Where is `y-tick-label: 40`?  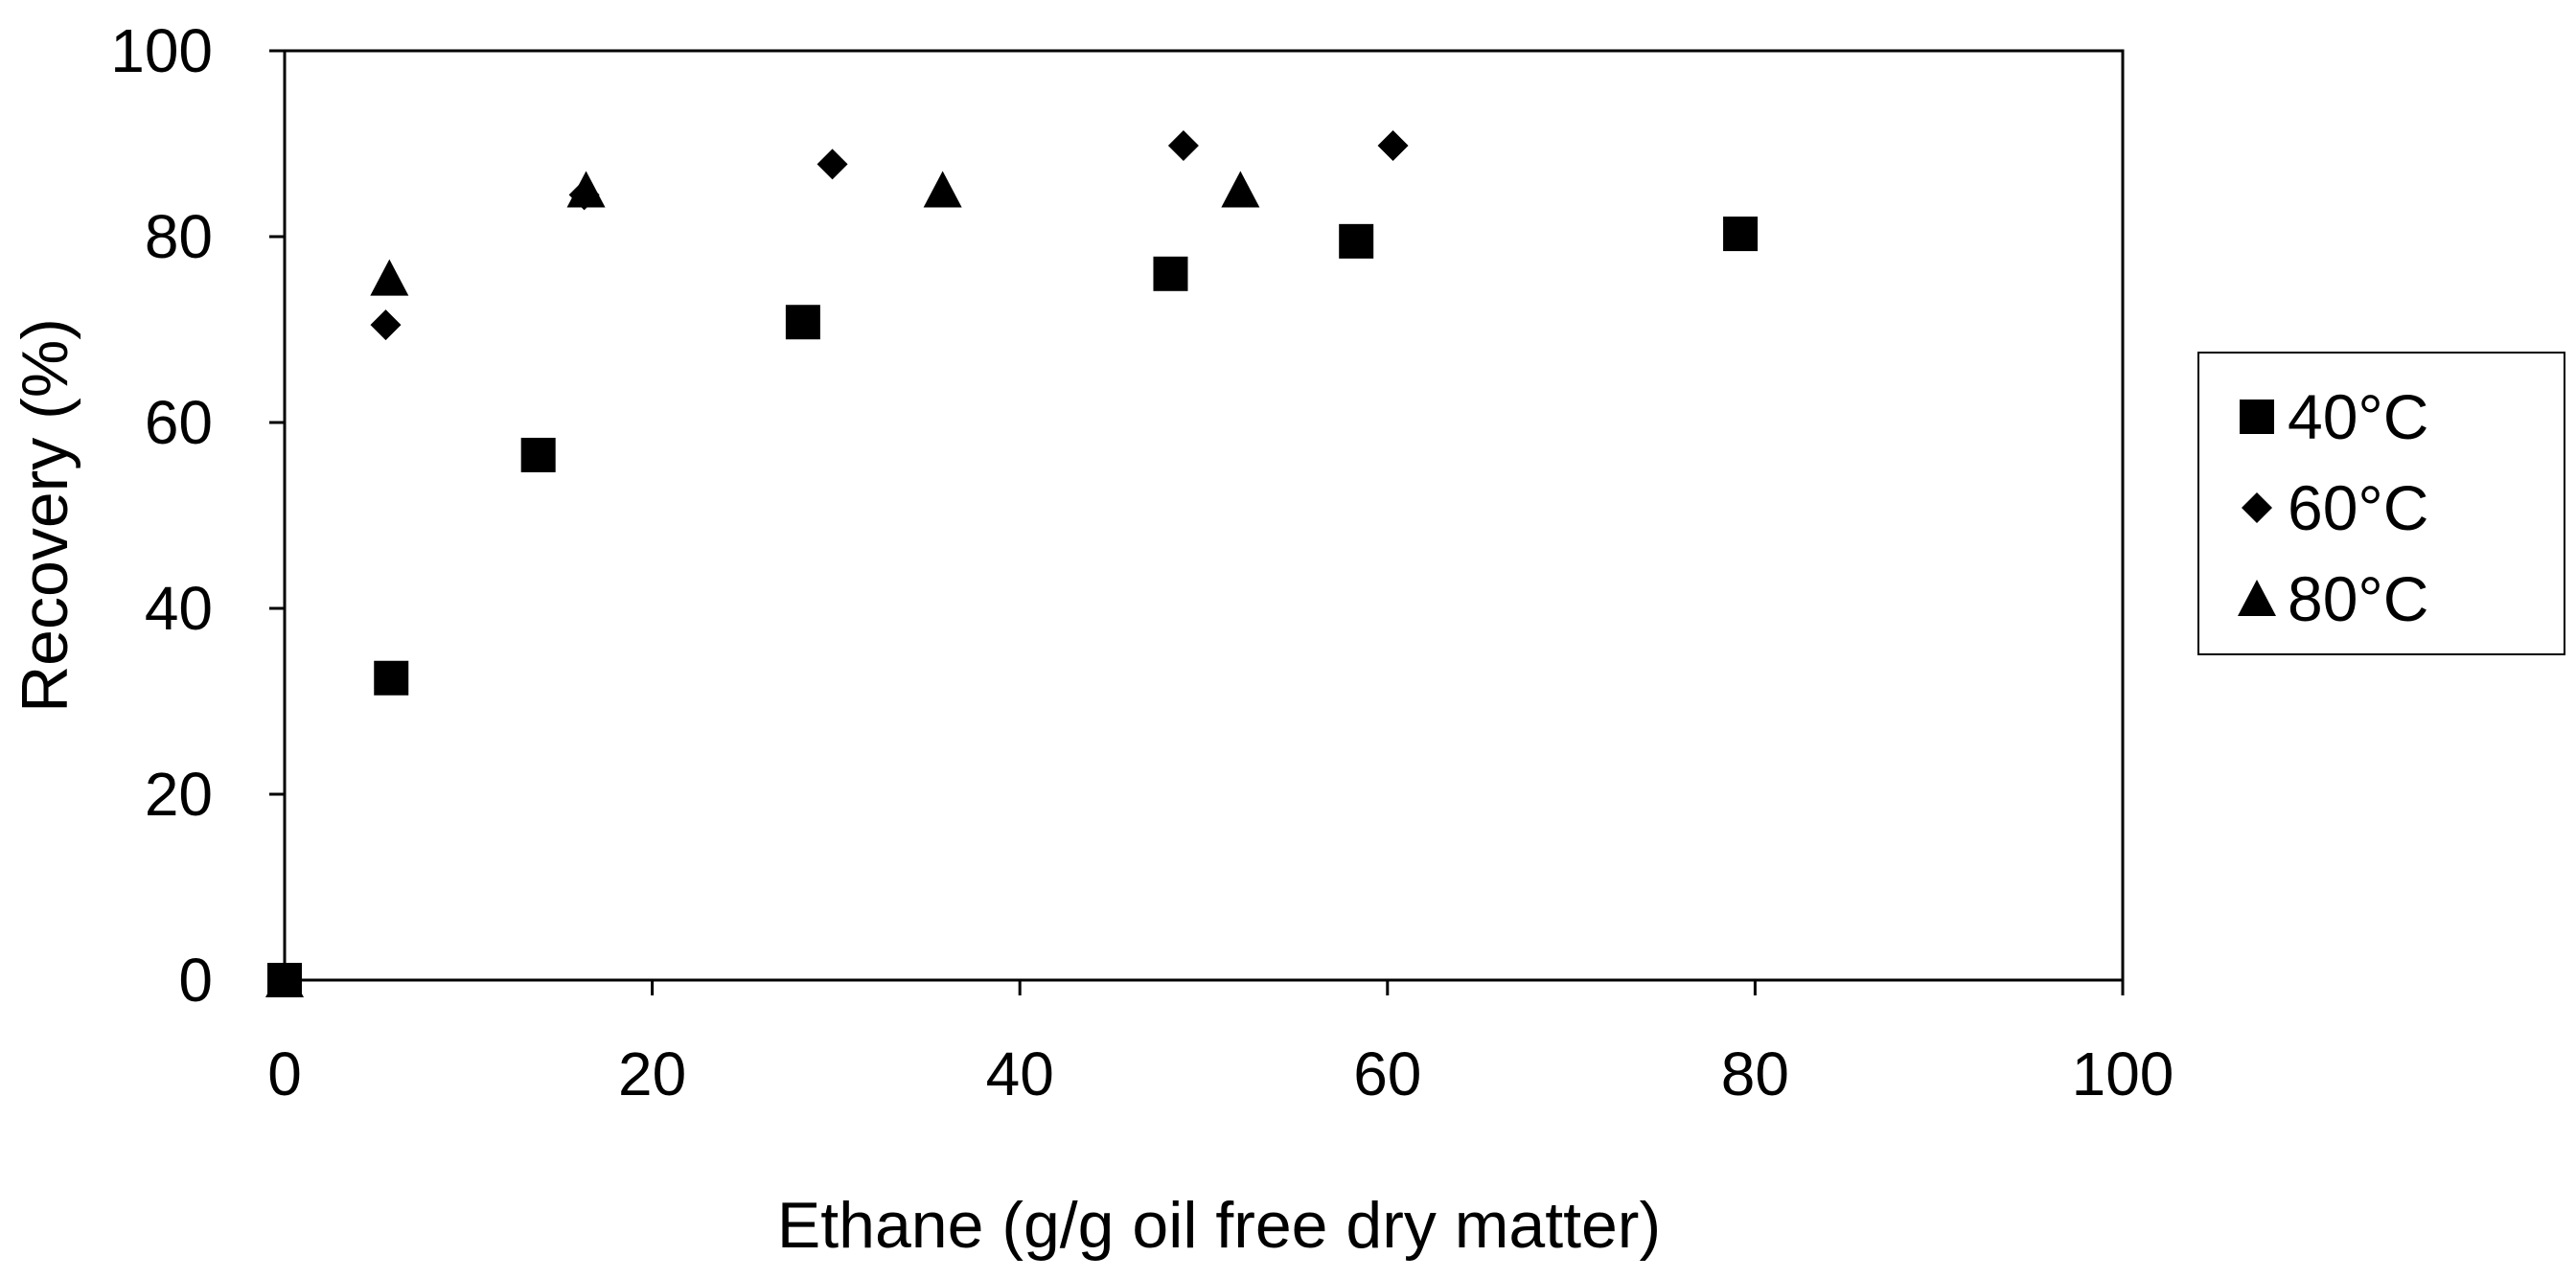 y-tick-label: 40 is located at coordinates (179, 608).